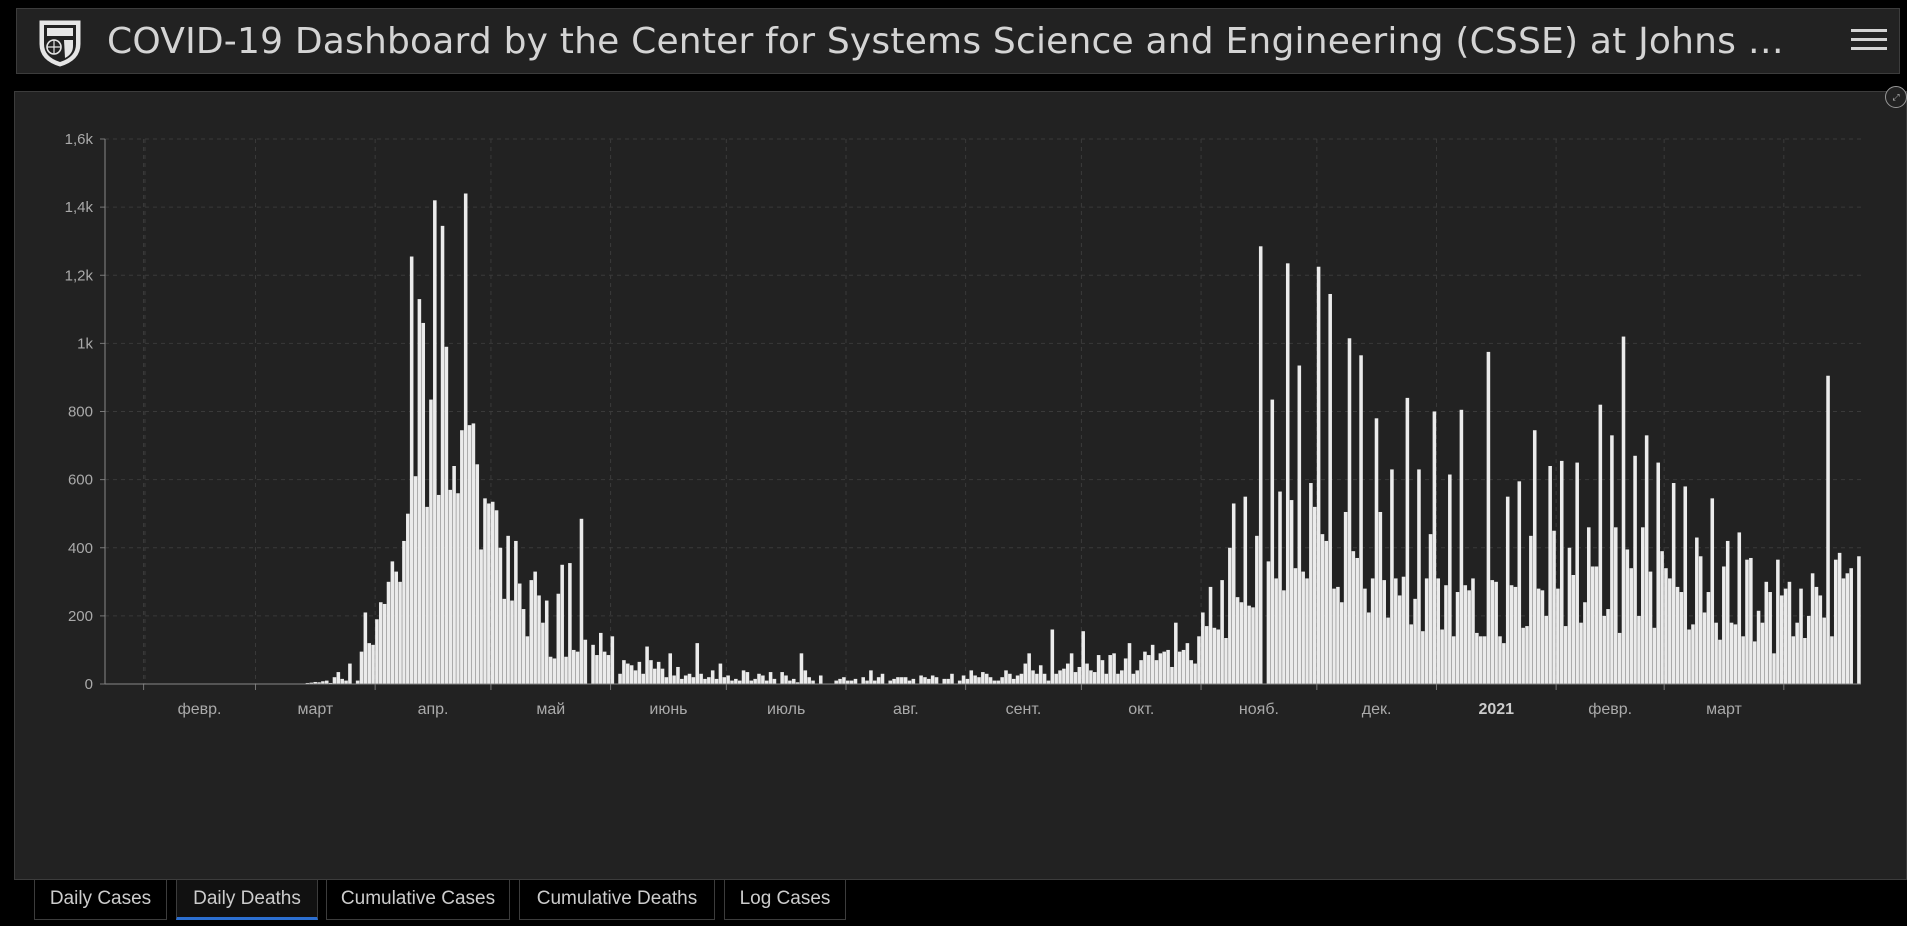 The image size is (1907, 926). Describe the element at coordinates (418, 900) in the screenshot. I see `tab-cumulative-cases: Cumulative Cases` at that location.